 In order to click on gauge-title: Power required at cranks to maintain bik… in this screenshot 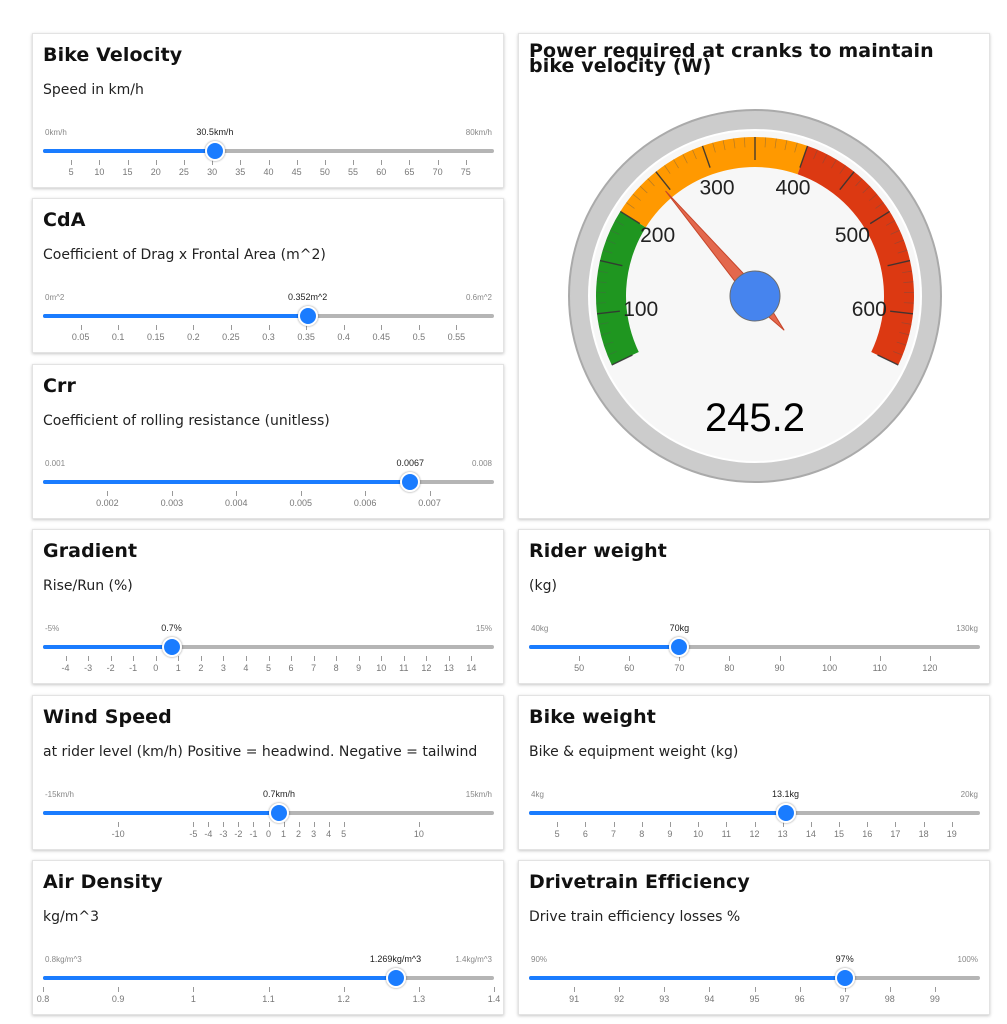, I will do `click(731, 58)`.